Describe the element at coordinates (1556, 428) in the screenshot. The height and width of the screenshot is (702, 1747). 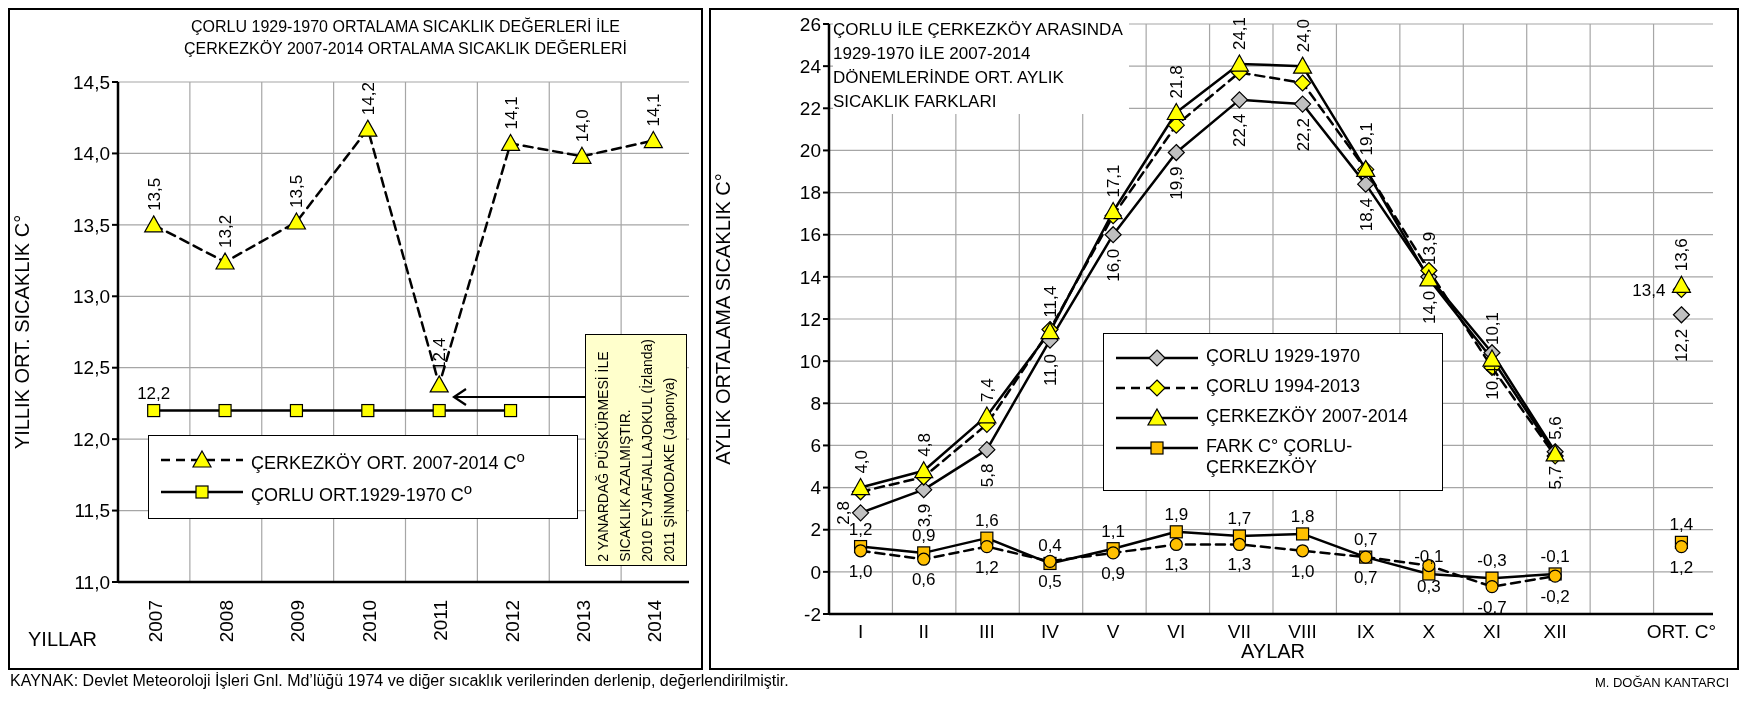
I see `data-label: 5,6` at that location.